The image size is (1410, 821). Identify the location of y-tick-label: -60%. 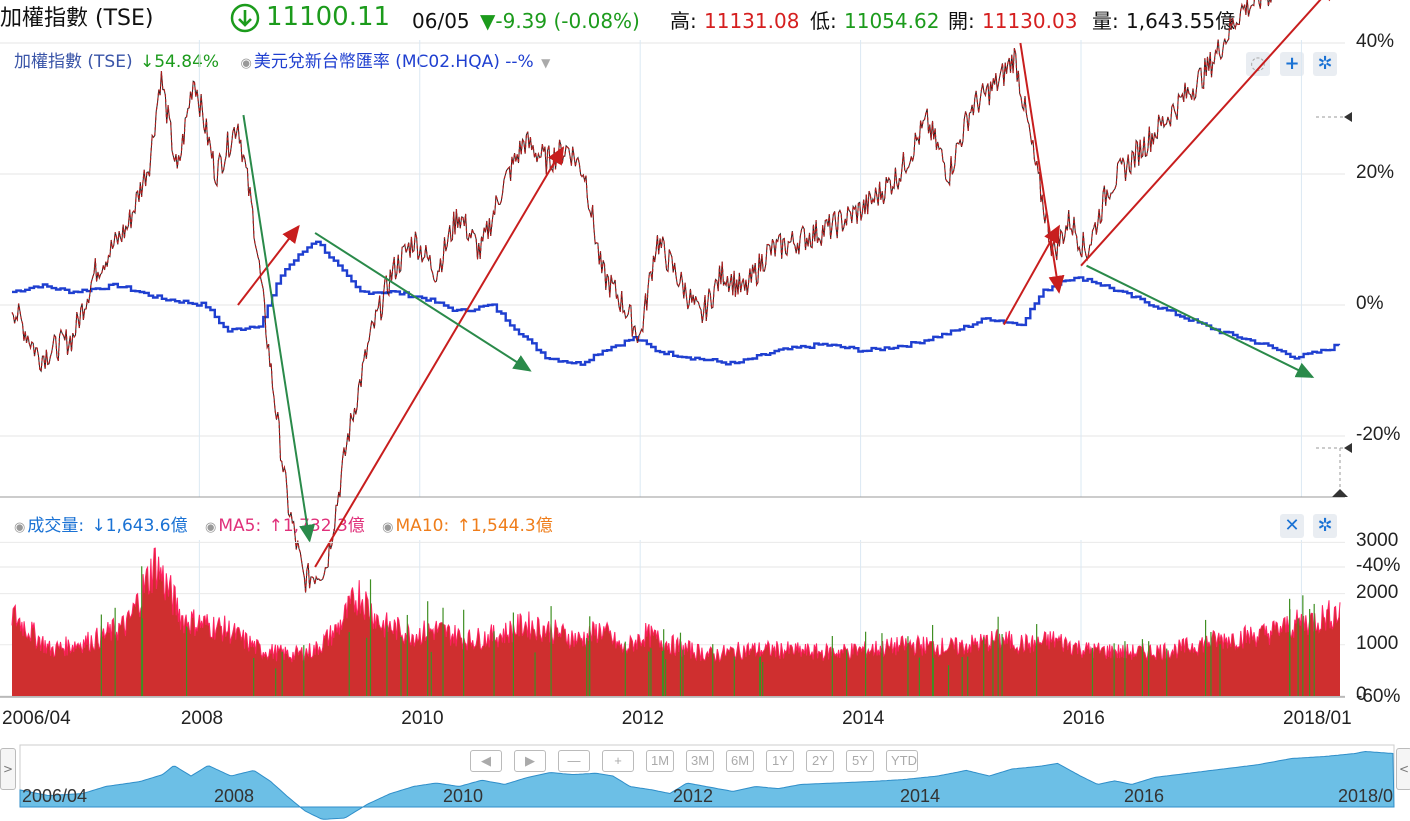
(1378, 696).